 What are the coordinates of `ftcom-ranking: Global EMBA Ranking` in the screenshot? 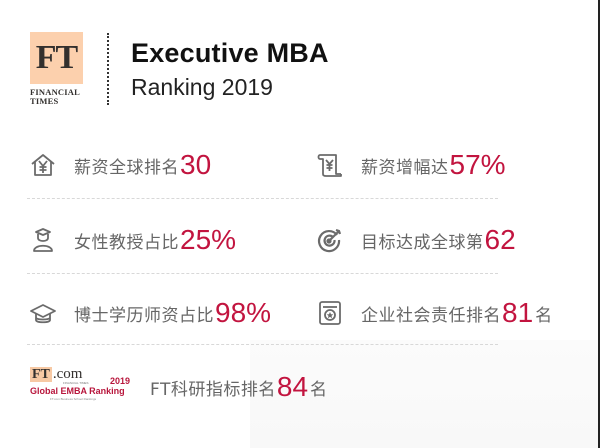 It's located at (77, 391).